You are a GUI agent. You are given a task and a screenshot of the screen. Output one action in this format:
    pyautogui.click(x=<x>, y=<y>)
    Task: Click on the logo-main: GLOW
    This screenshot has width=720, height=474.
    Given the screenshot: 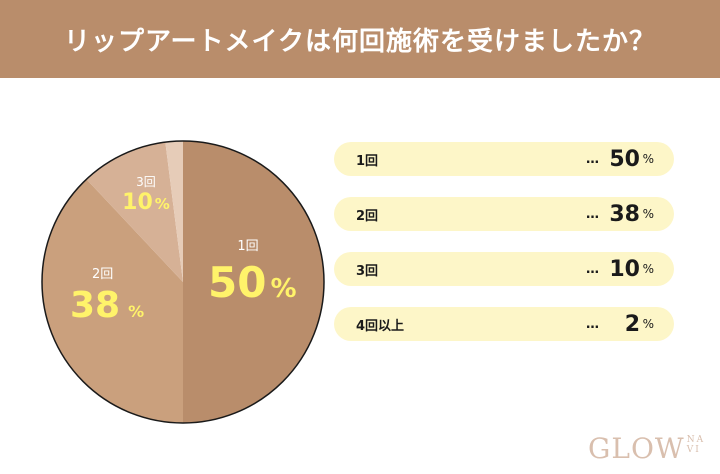 What is the action you would take?
    pyautogui.click(x=636, y=448)
    